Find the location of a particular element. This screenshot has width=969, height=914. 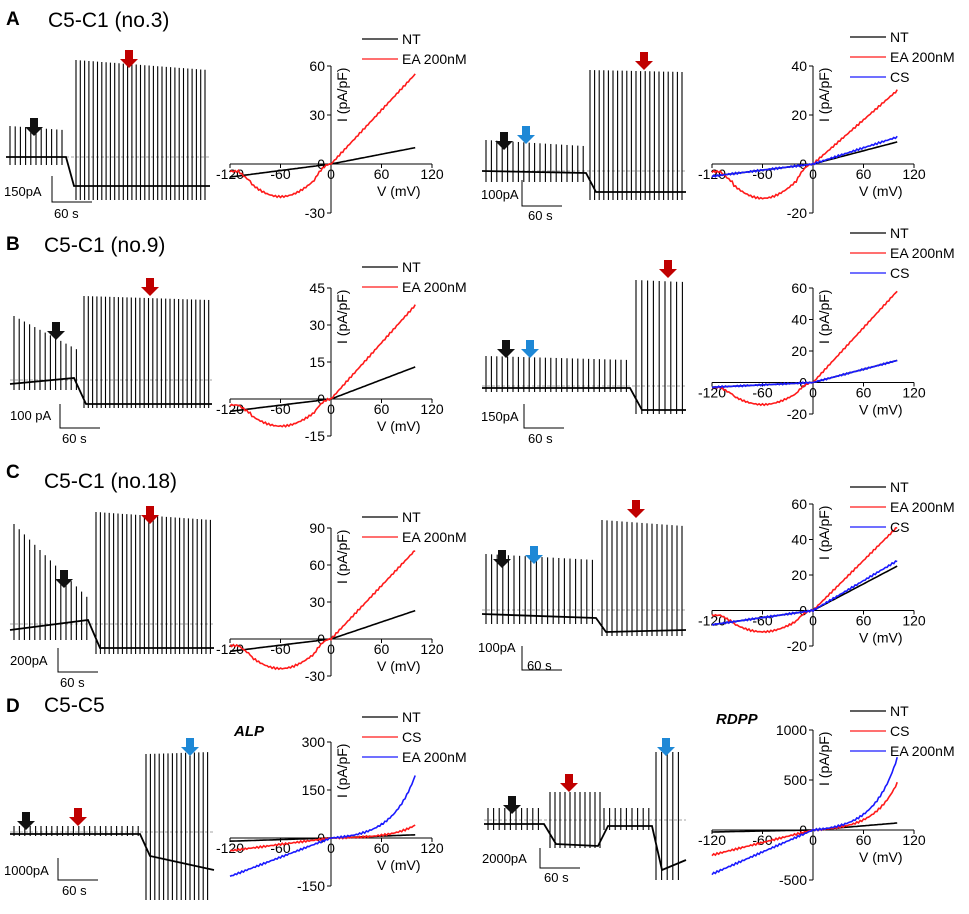

y-tick-label: 1000 is located at coordinates (791, 730).